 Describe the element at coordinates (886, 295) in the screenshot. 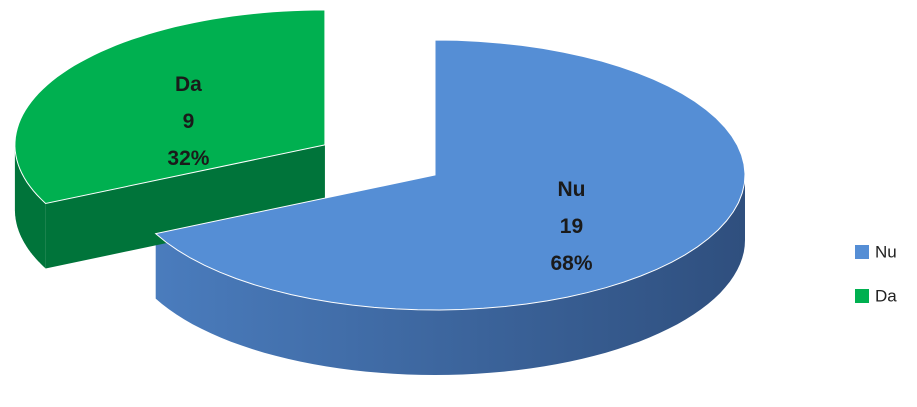

I see `legend-label: Da` at that location.